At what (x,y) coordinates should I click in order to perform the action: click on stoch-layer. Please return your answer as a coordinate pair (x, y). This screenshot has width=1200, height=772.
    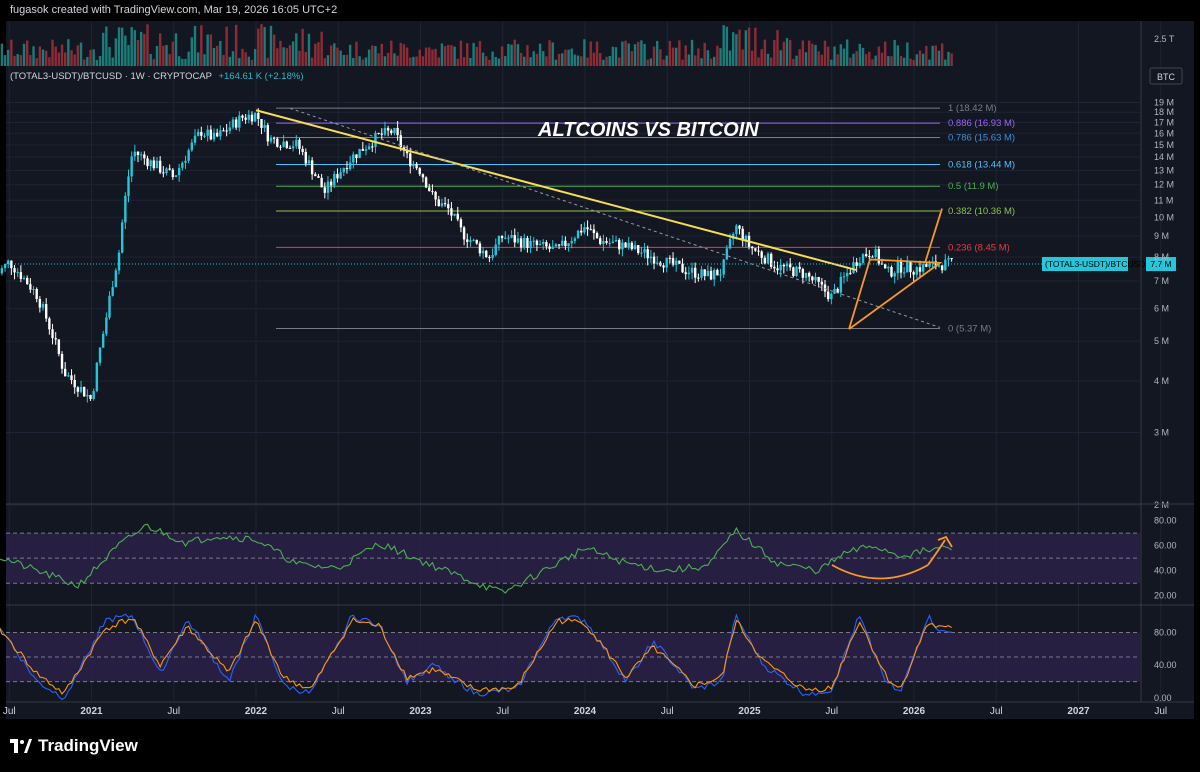
    Looking at the image, I should click on (570, 657).